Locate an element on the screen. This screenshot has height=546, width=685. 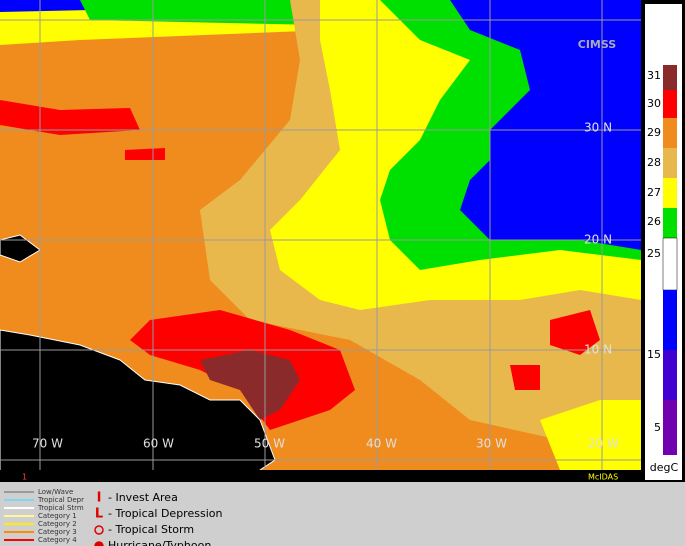
legend-label: Tropical Strm is located at coordinates (60, 508).